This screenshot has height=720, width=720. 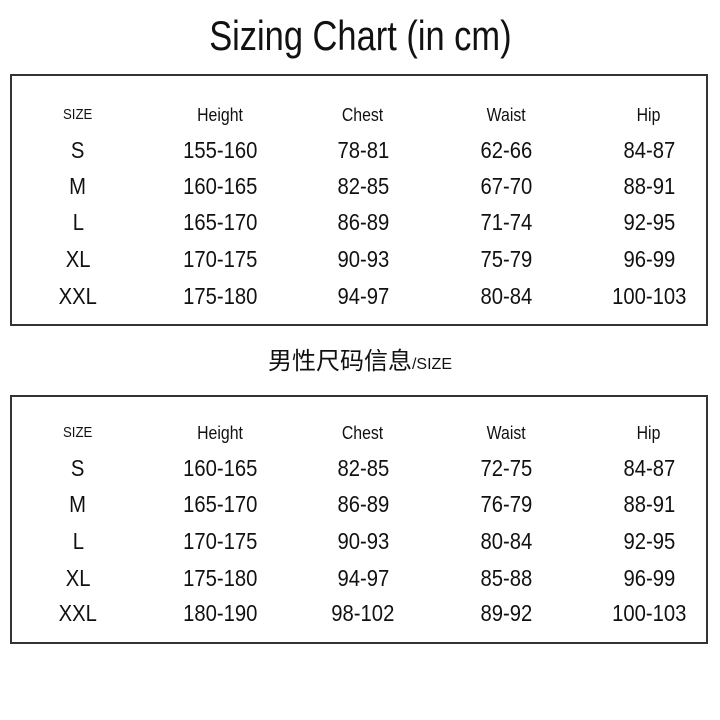 I want to click on page-title: Sizing Chart (in cm), so click(x=360, y=35).